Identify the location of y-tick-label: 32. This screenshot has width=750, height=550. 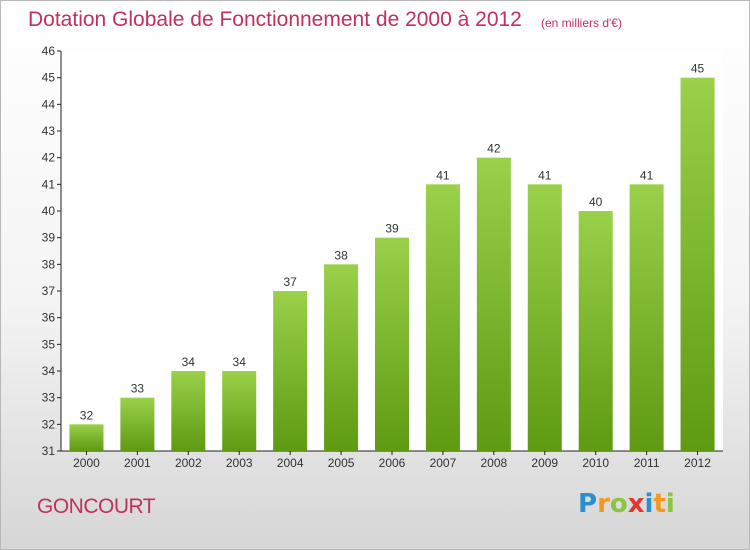
(49, 424).